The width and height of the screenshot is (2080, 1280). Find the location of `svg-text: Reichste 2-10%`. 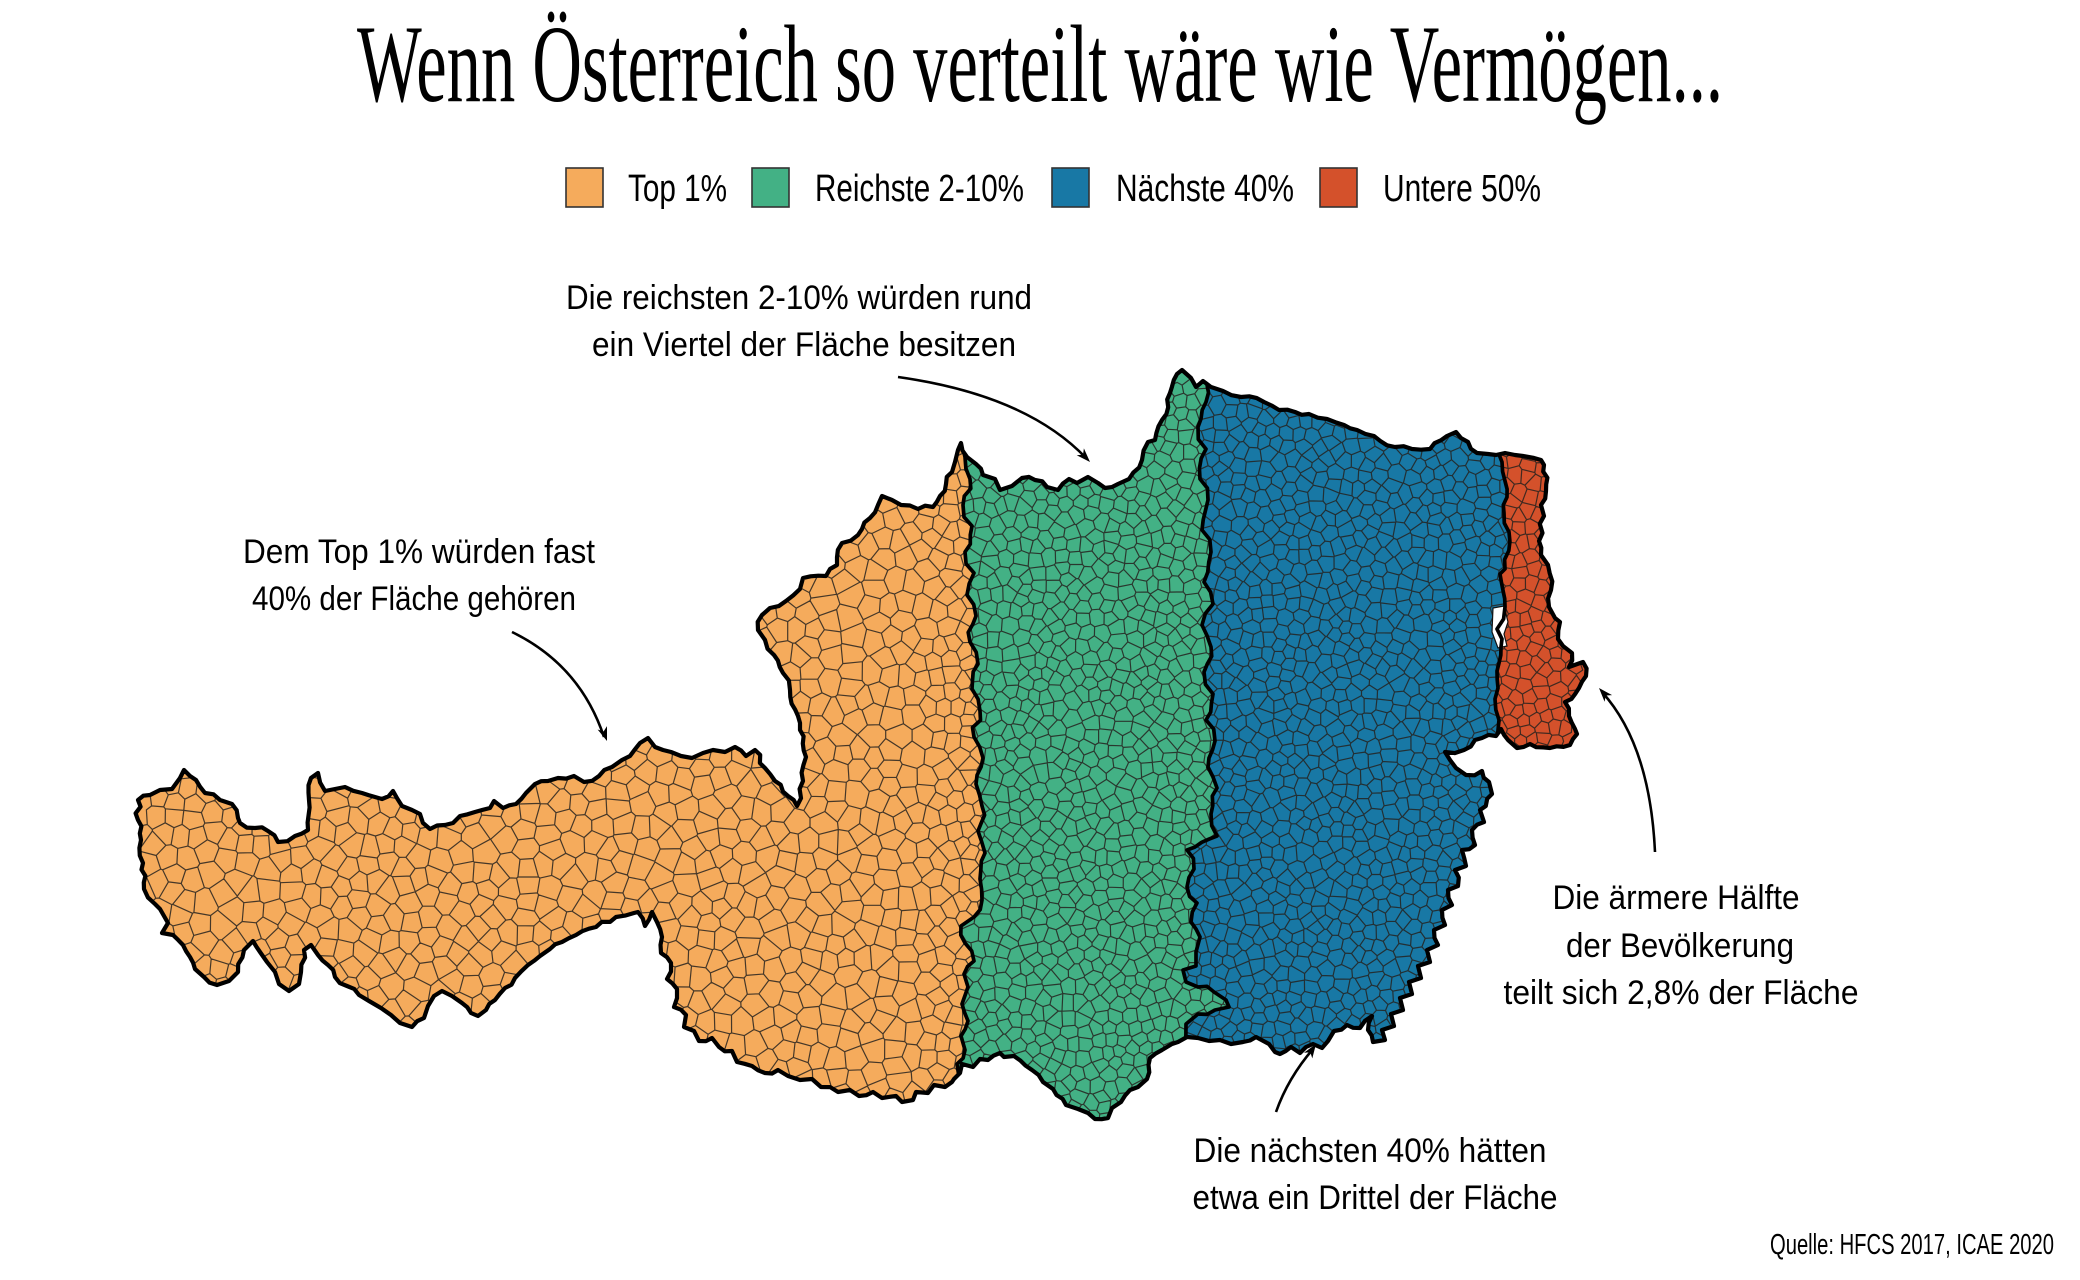

svg-text: Reichste 2-10% is located at coordinates (919, 189).